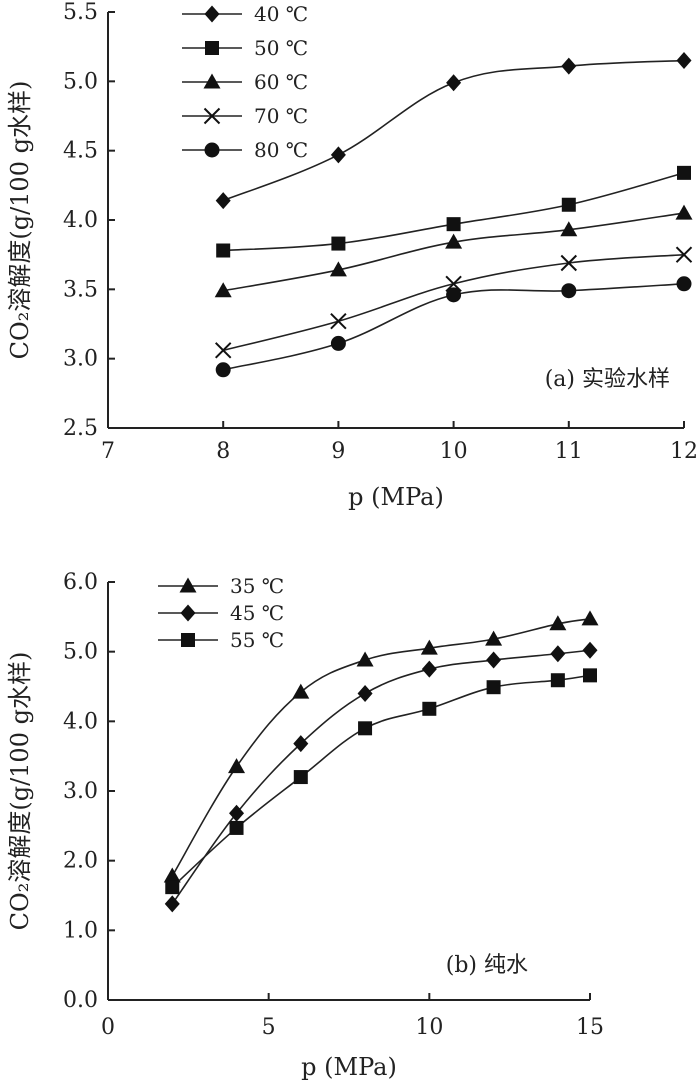 Image resolution: width=700 pixels, height=1091 pixels. What do you see at coordinates (487, 965) in the screenshot?
I see `panel-label: (b) 纯水` at bounding box center [487, 965].